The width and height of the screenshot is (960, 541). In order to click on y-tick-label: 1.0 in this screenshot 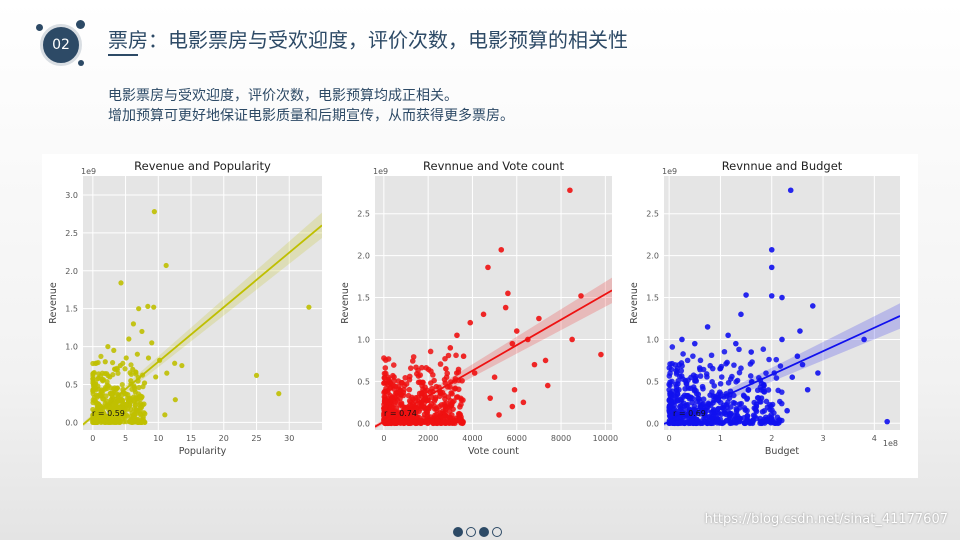, I will do `click(363, 339)`.